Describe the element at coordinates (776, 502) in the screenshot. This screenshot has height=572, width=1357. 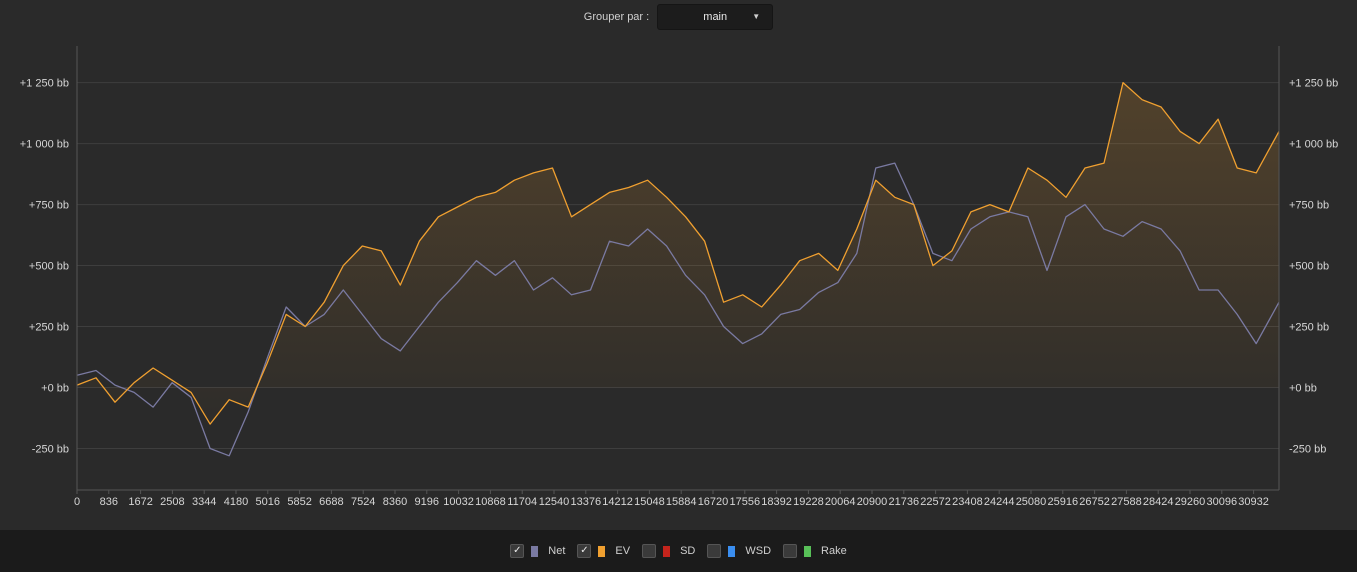
I see `x-tick-label: 18392` at that location.